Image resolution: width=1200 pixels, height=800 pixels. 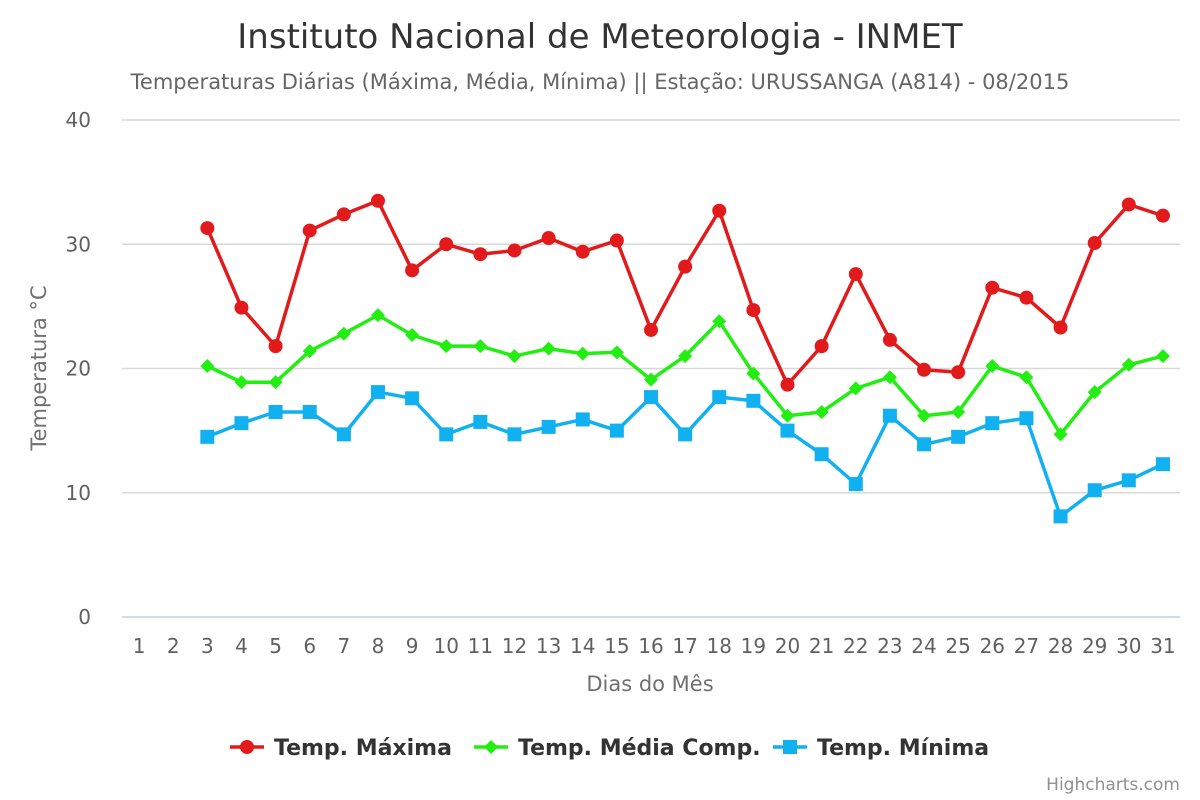 I want to click on credits-link: Highcharts.com, so click(x=1113, y=785).